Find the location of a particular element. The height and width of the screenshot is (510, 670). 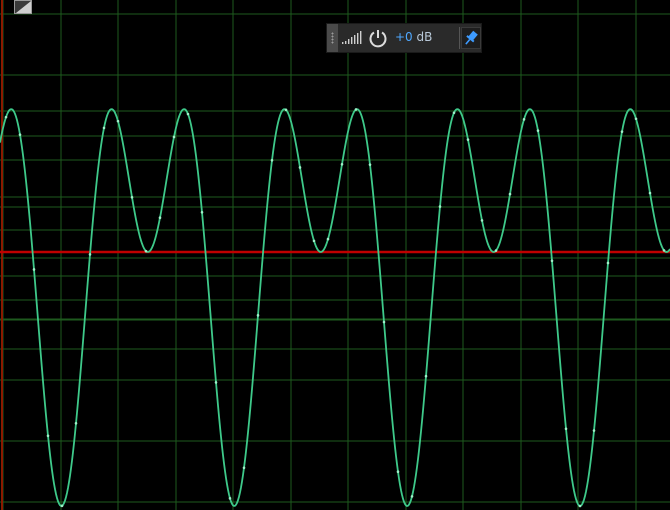

power-icon is located at coordinates (378, 38).